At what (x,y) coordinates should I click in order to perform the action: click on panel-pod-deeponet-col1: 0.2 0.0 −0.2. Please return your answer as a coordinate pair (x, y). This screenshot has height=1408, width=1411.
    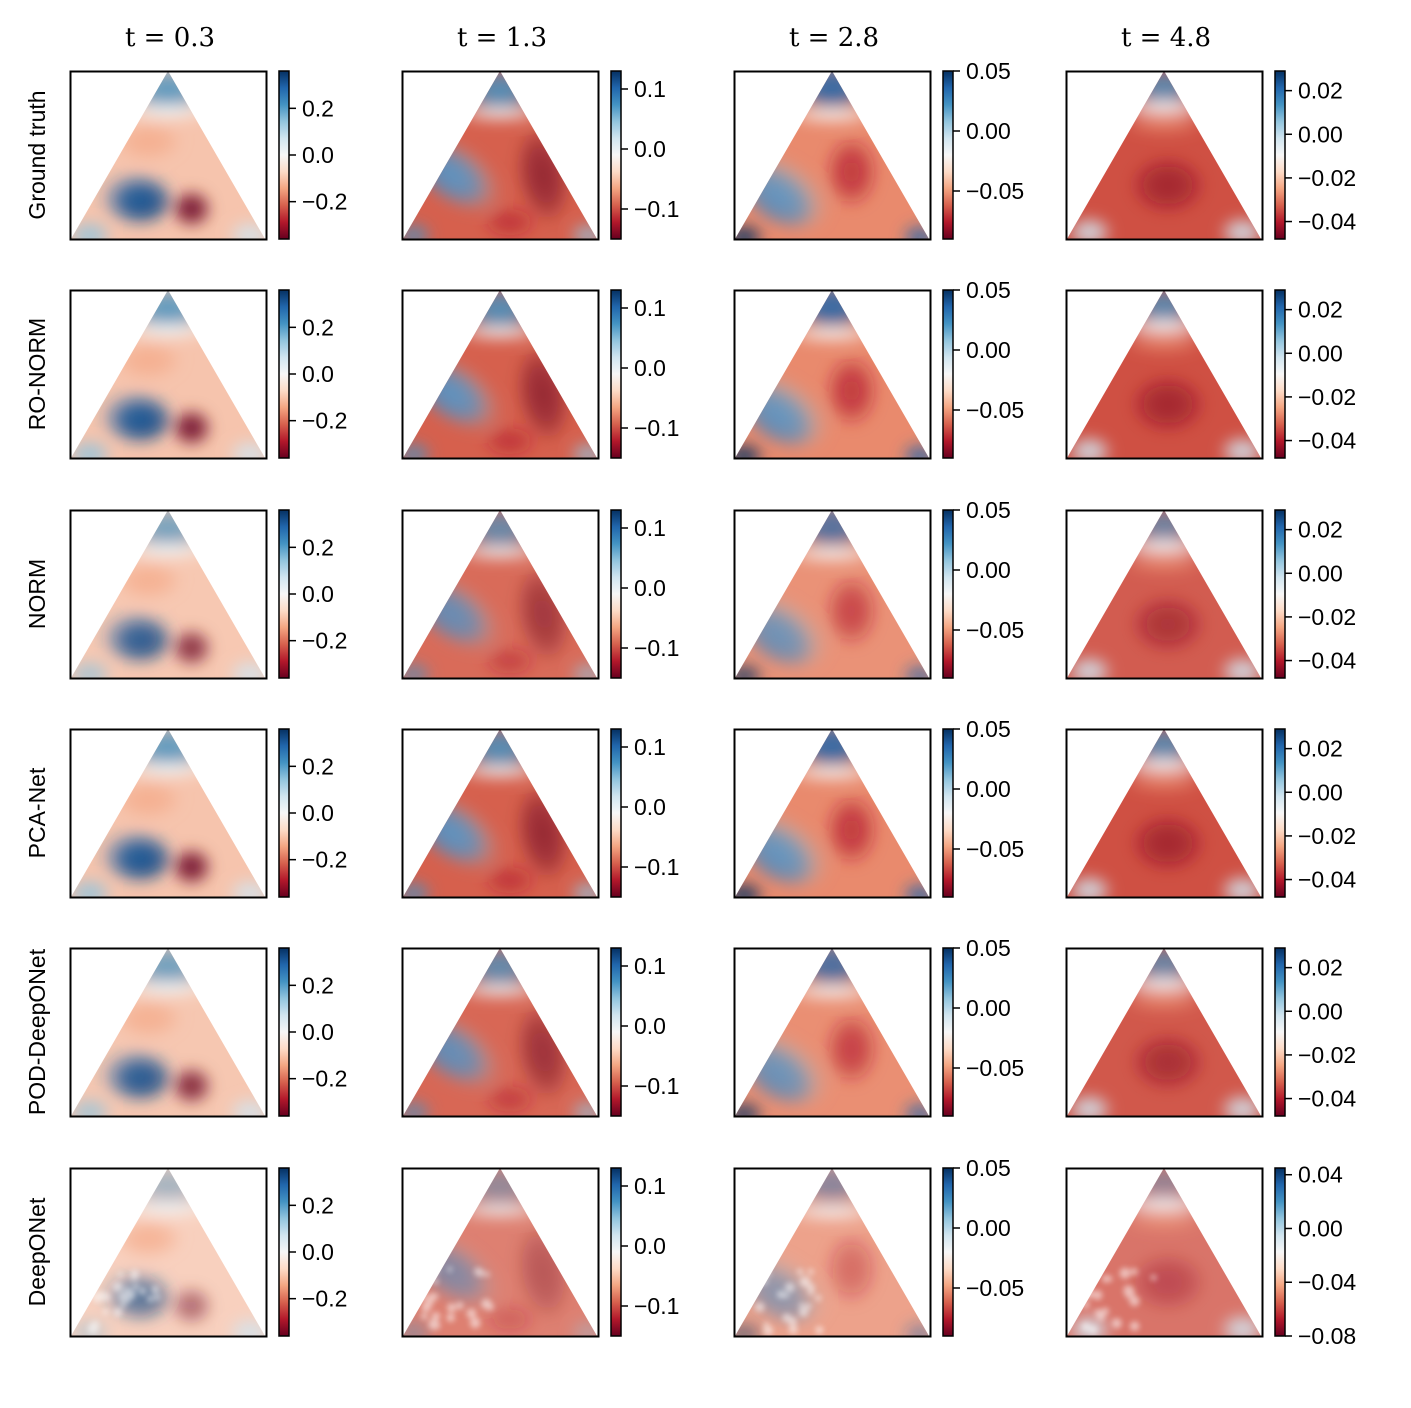
    Looking at the image, I should click on (208, 1032).